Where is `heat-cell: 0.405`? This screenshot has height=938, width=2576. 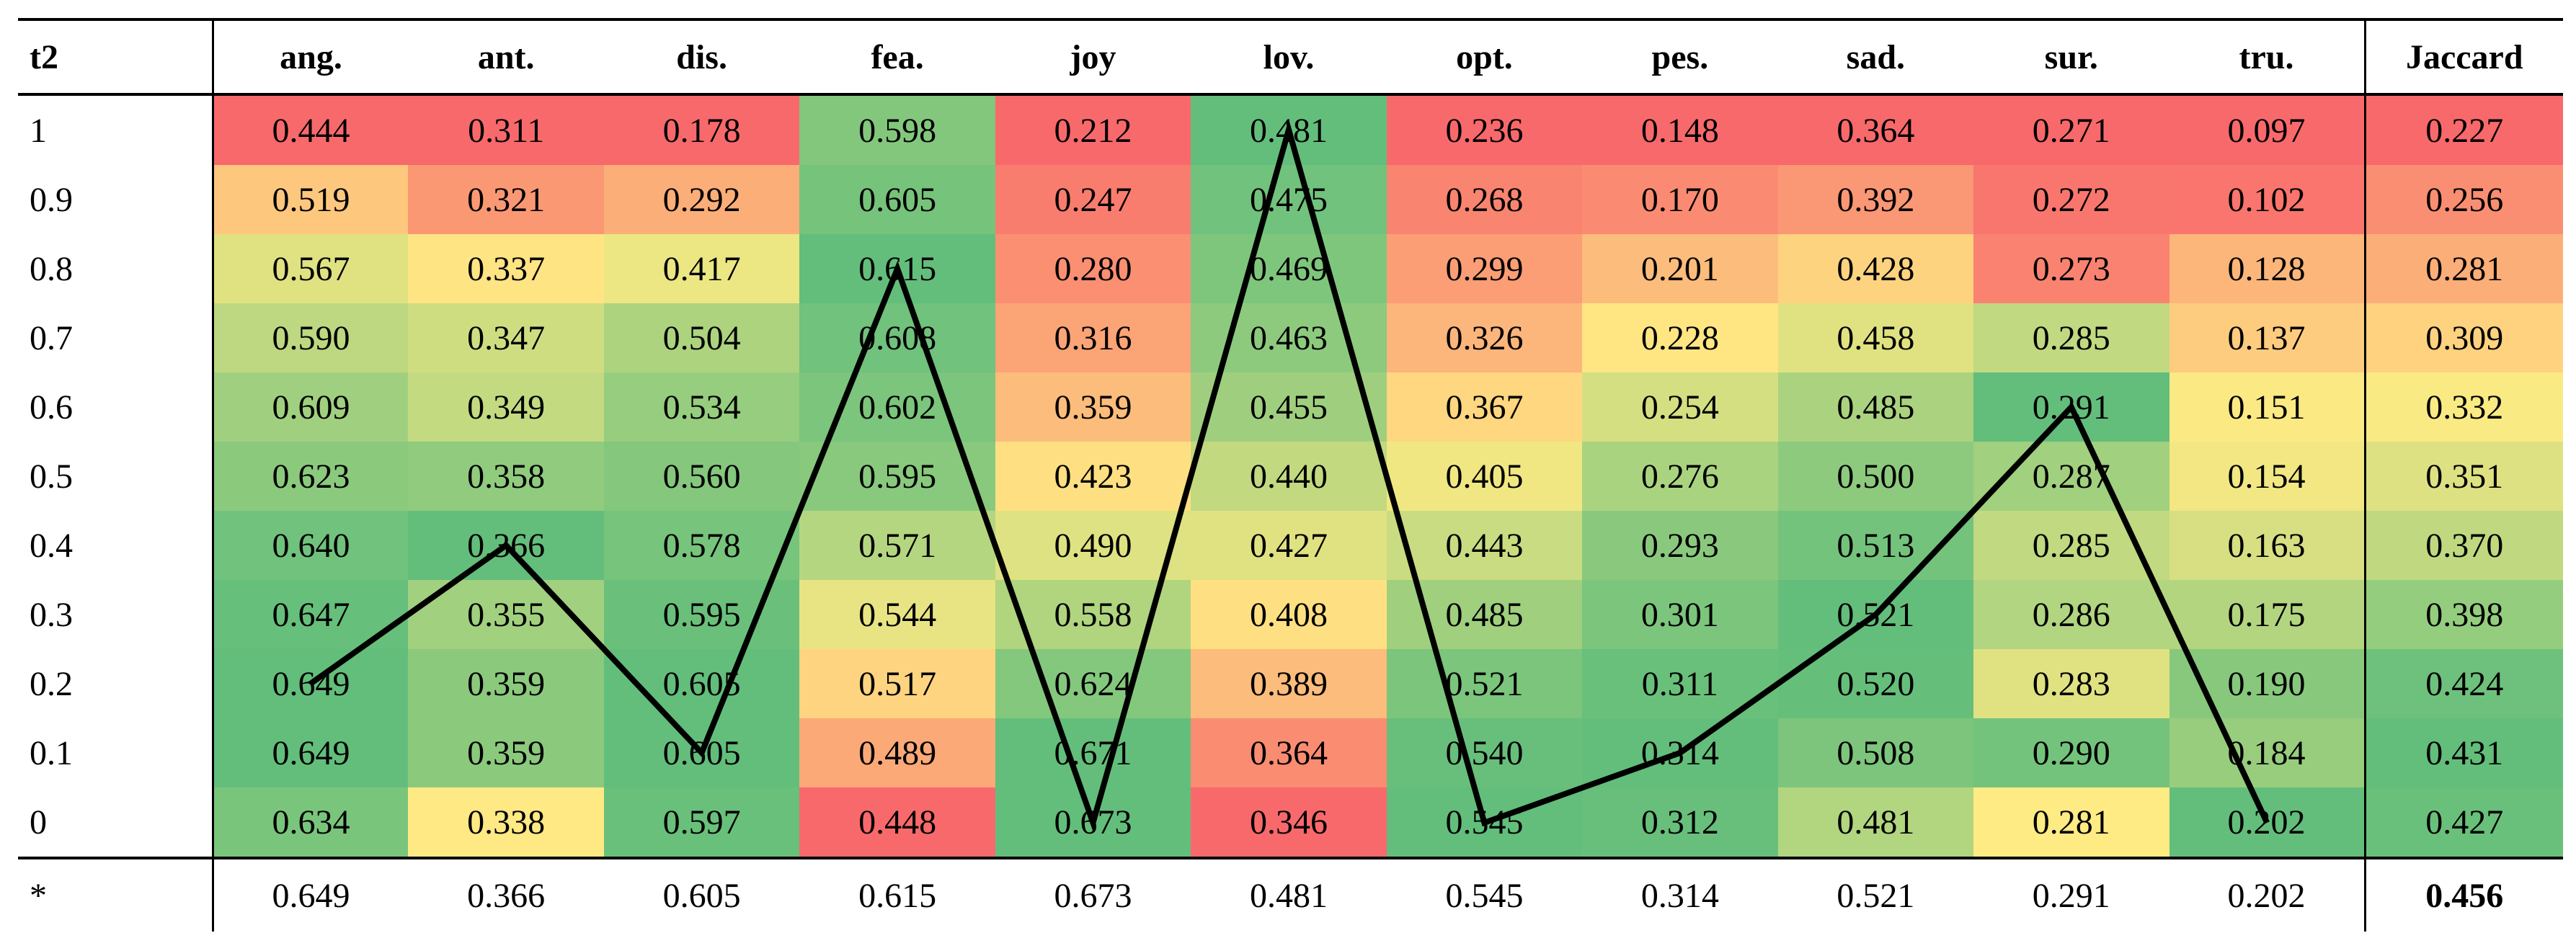
heat-cell: 0.405 is located at coordinates (1484, 477).